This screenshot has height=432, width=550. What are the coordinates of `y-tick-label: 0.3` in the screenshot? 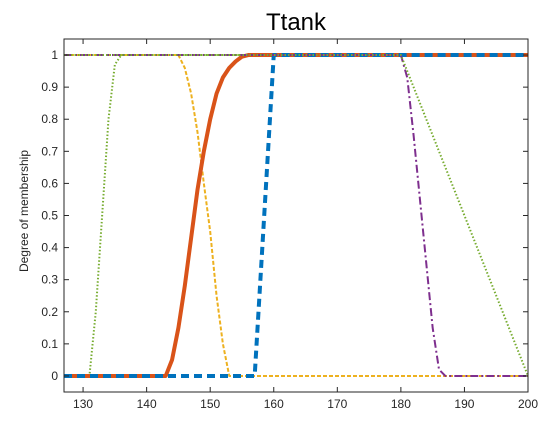 It's located at (49, 280).